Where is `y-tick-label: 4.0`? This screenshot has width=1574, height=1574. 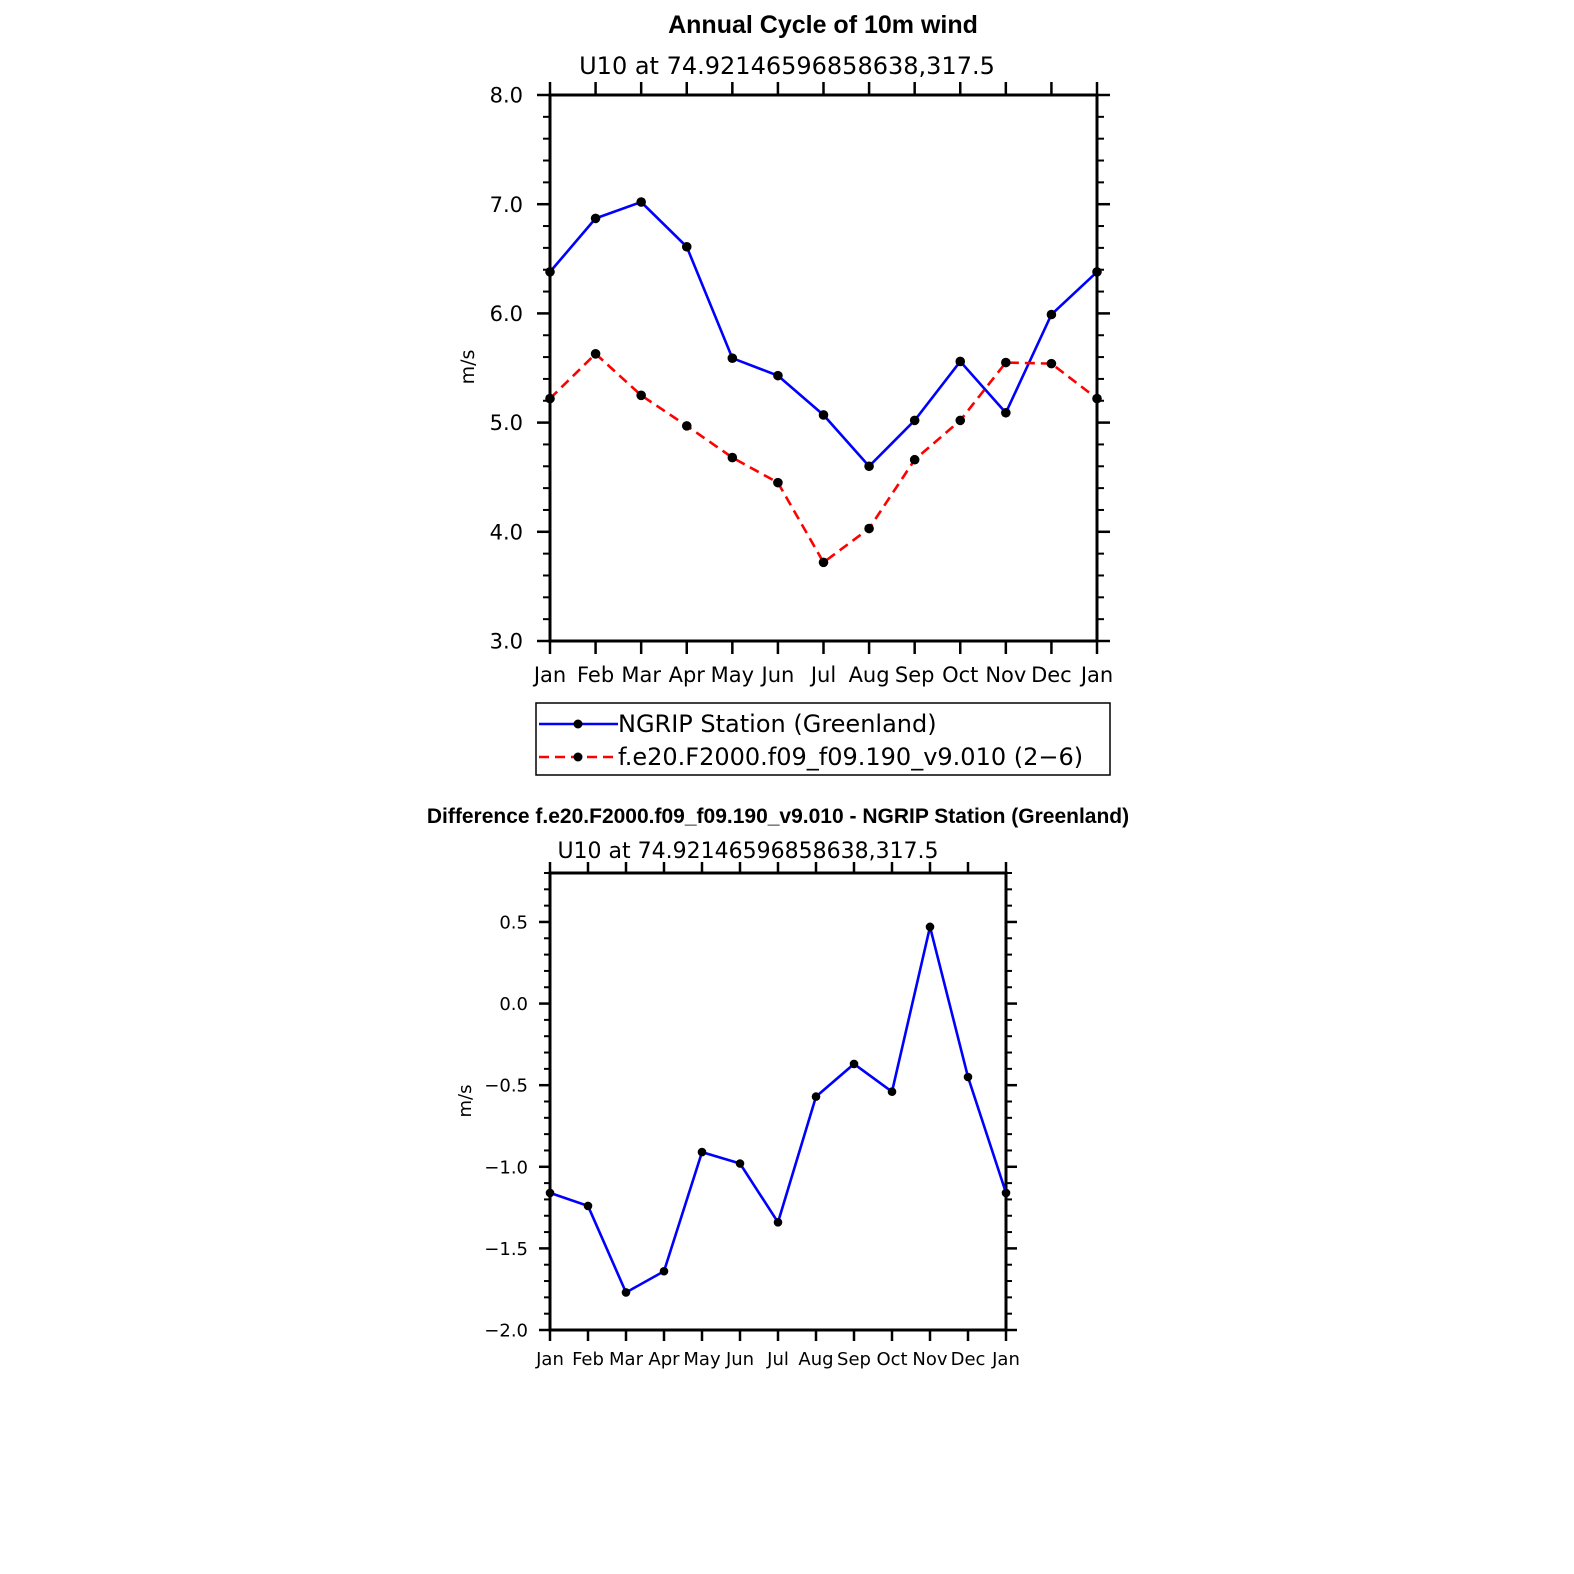 y-tick-label: 4.0 is located at coordinates (506, 532).